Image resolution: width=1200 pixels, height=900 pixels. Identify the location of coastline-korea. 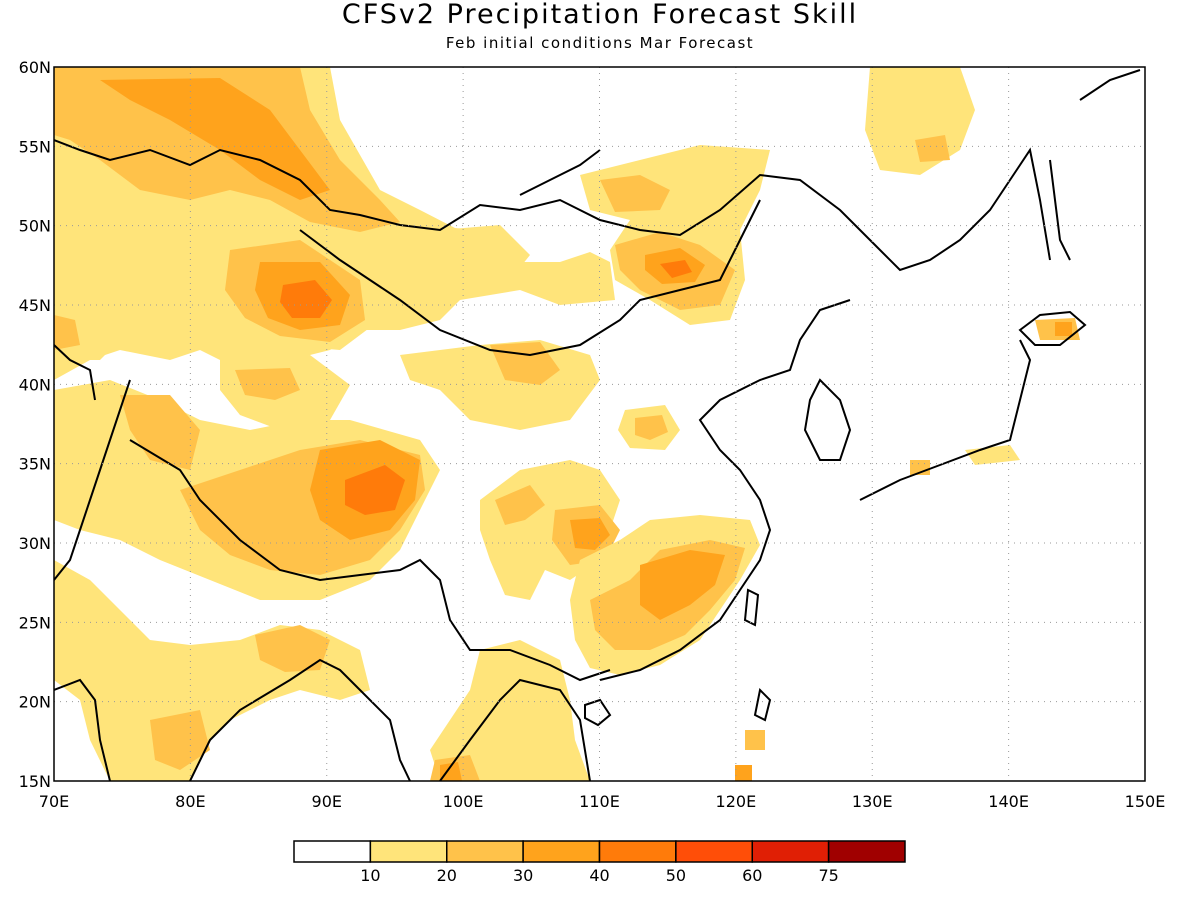
(827, 419).